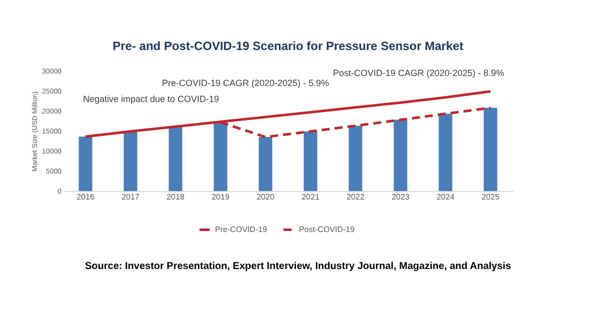  I want to click on x-tick-label: 2025, so click(491, 197).